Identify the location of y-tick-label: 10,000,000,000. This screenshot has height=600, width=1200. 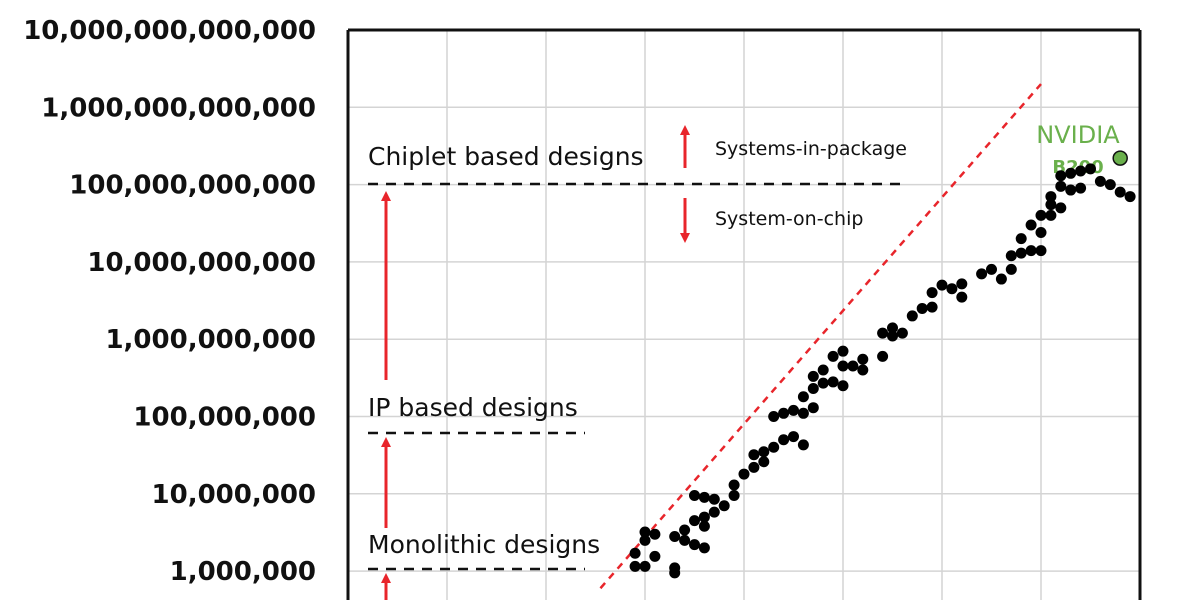
(201, 263).